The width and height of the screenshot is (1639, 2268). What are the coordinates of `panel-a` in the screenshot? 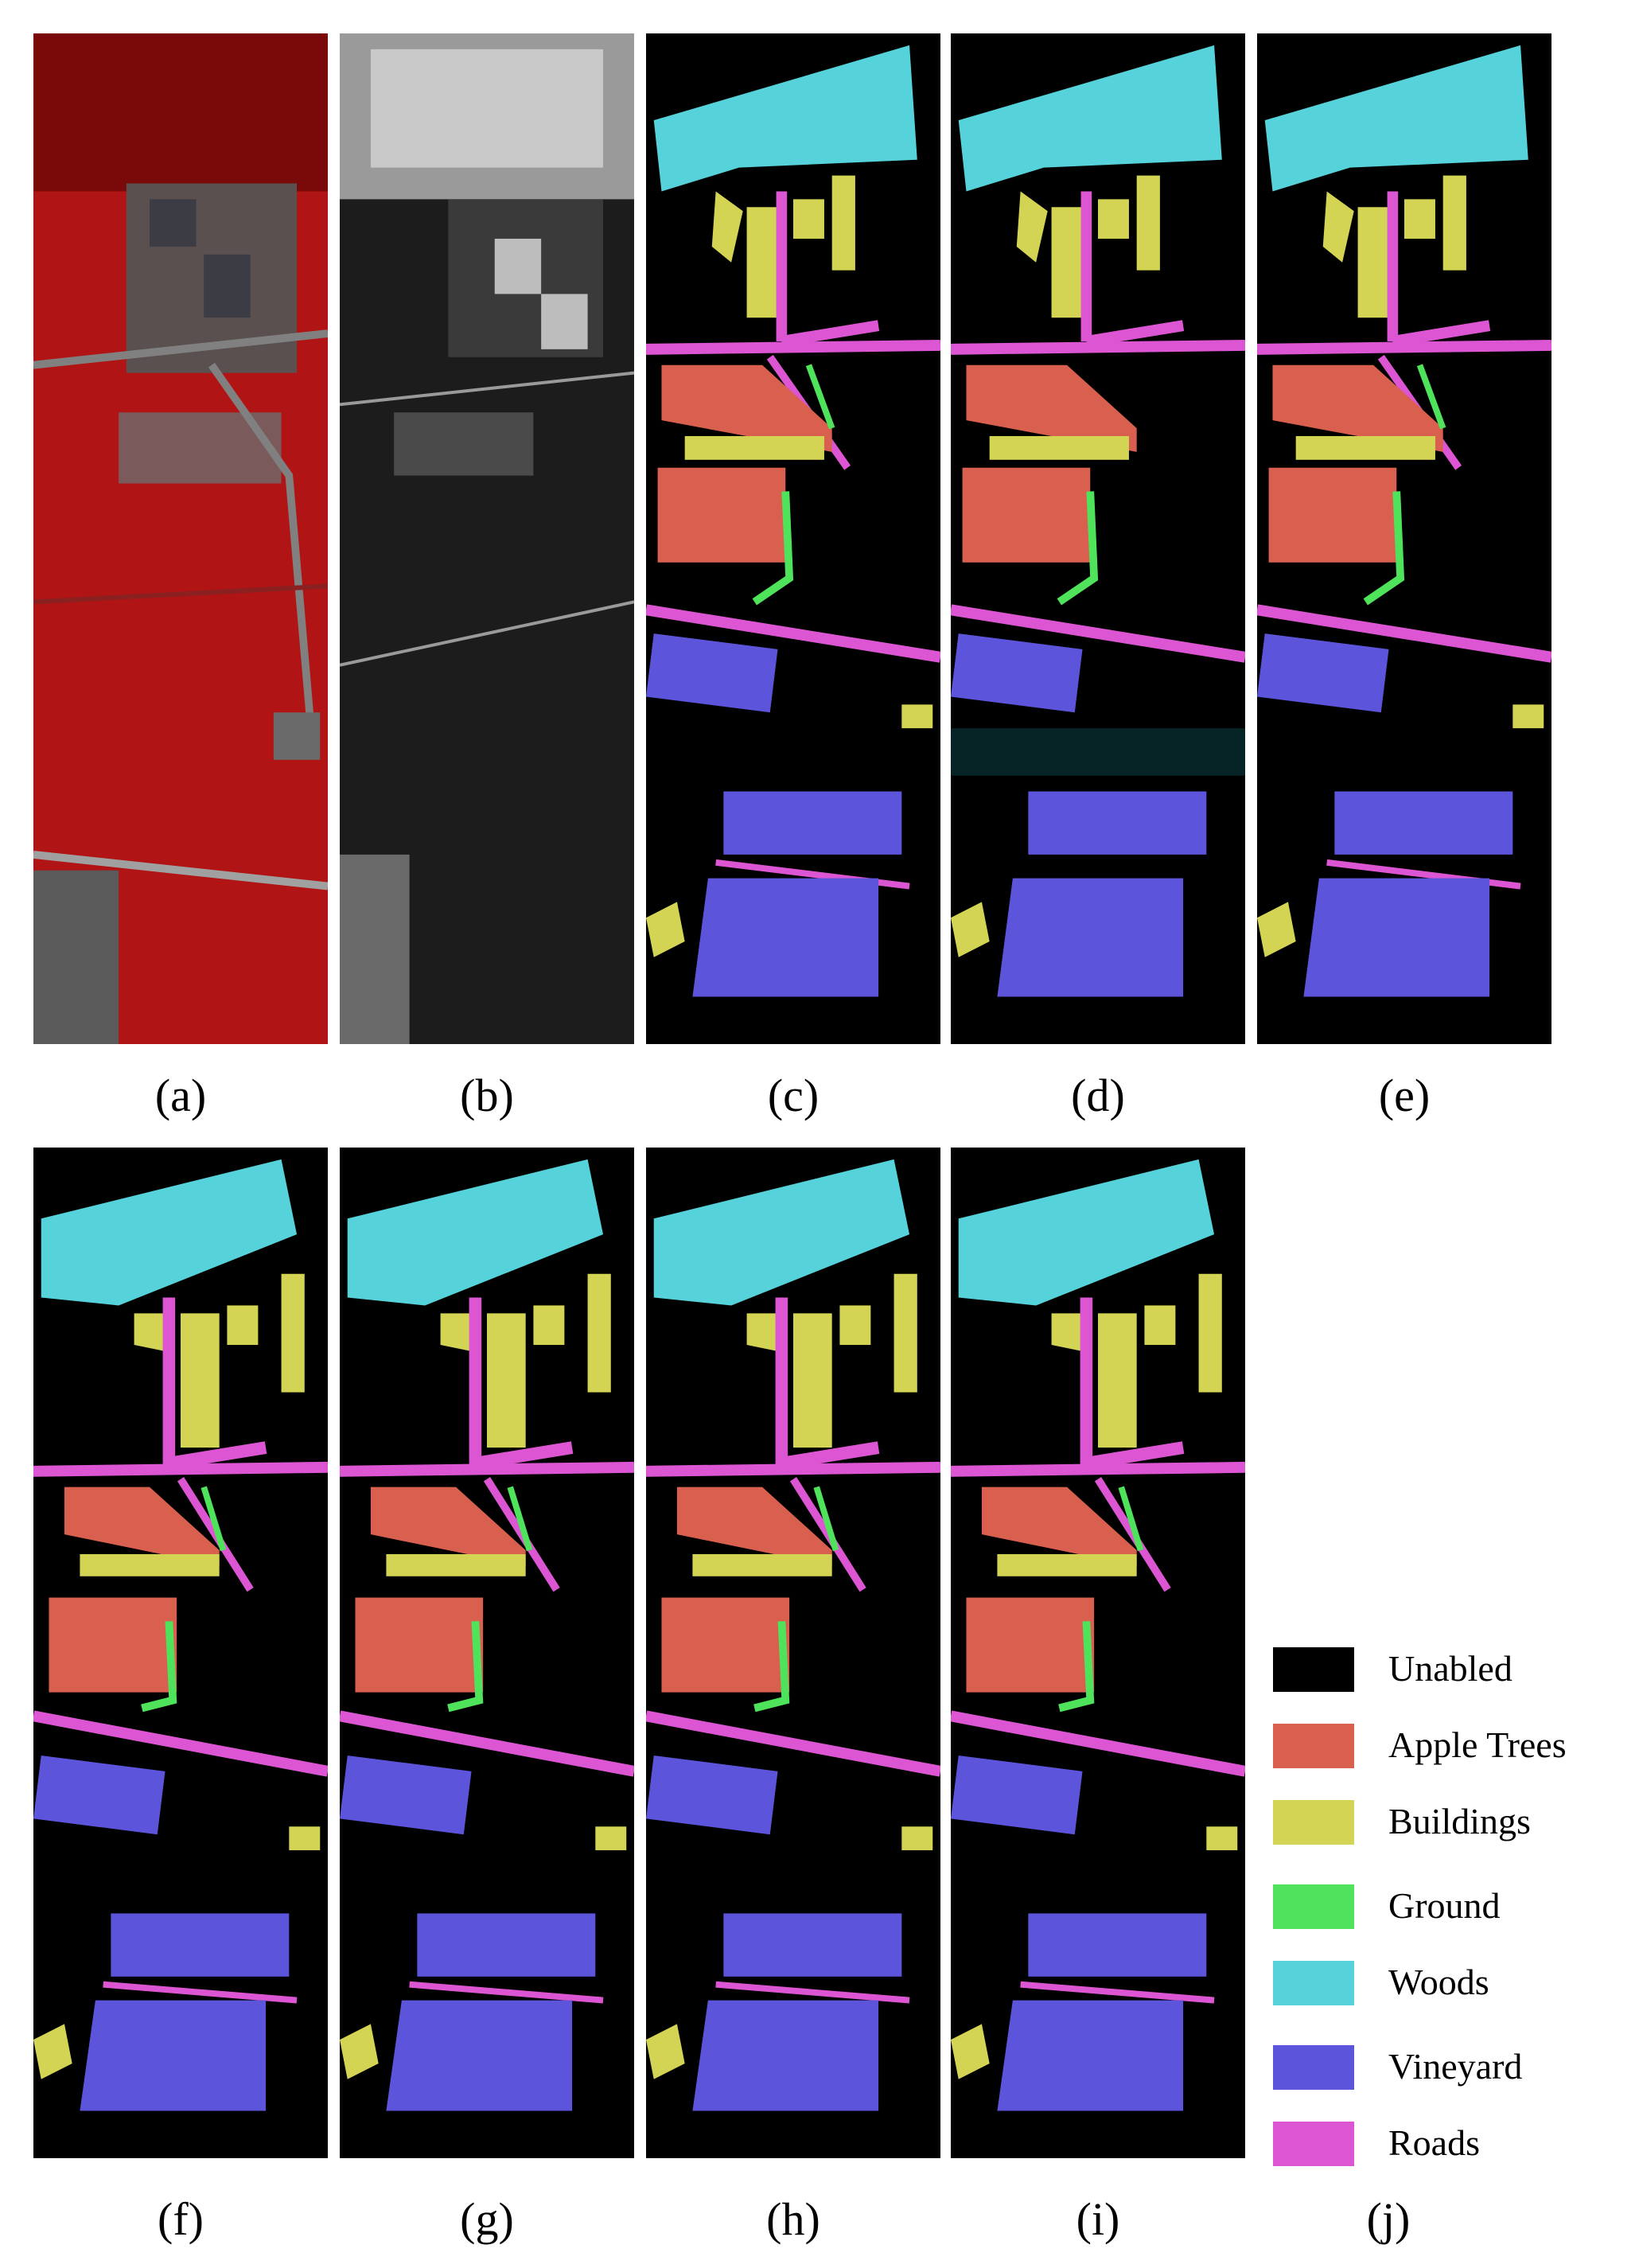 It's located at (180, 538).